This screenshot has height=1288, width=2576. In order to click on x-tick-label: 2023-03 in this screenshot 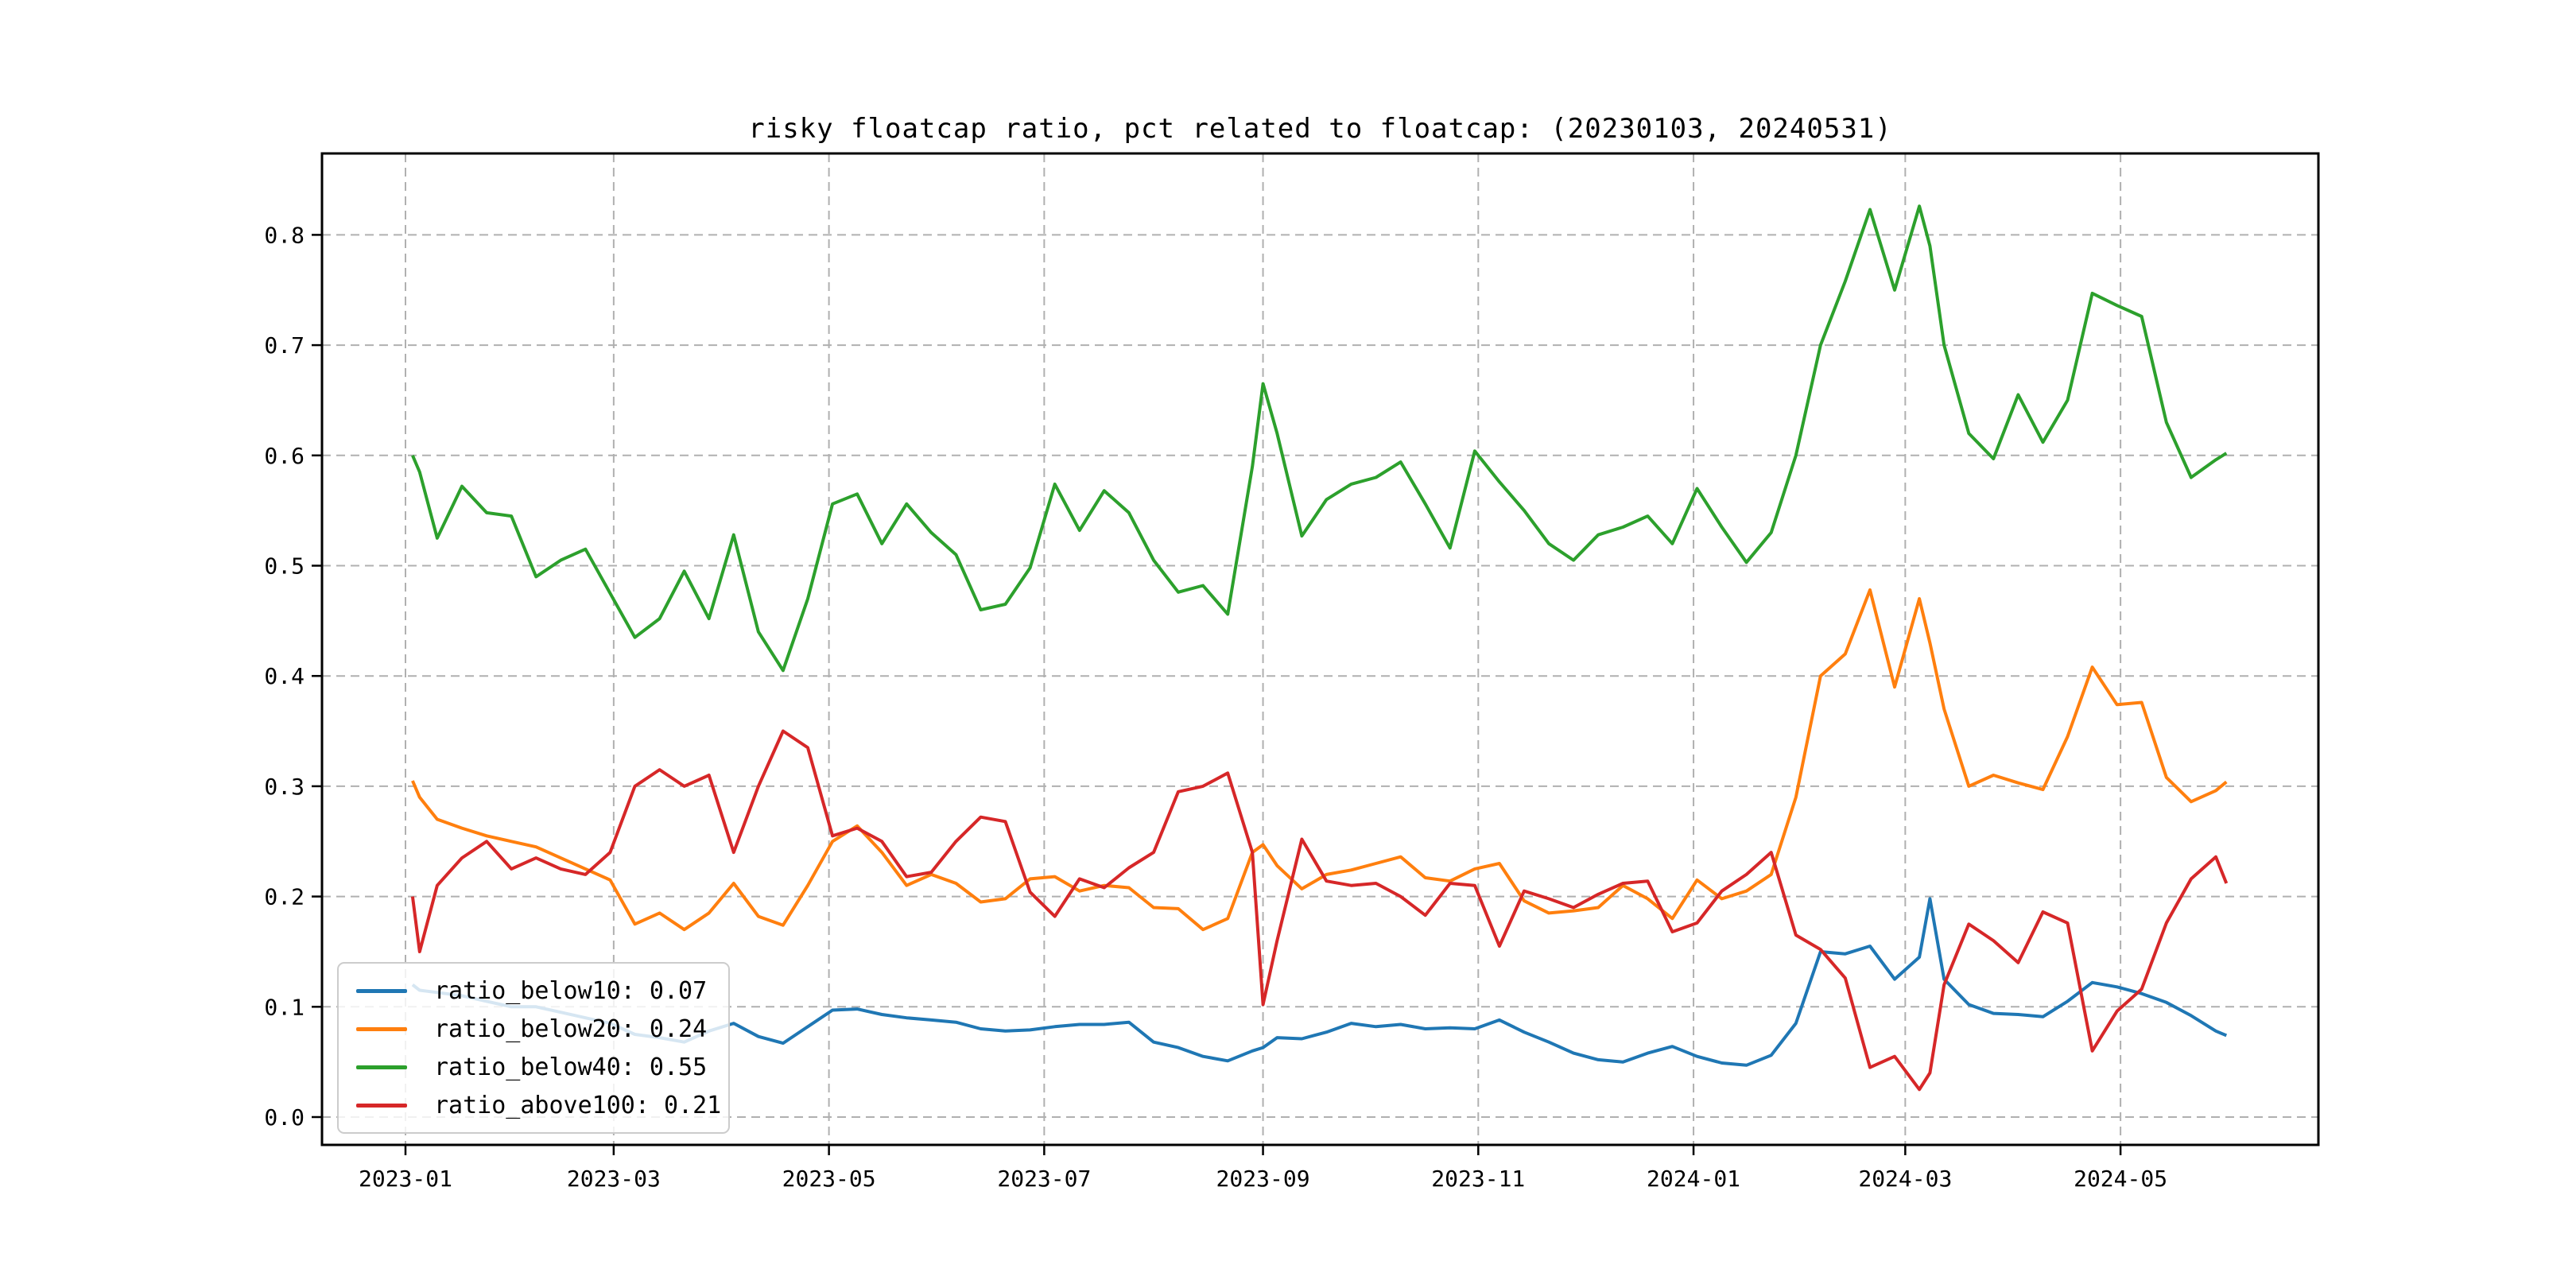, I will do `click(614, 1179)`.